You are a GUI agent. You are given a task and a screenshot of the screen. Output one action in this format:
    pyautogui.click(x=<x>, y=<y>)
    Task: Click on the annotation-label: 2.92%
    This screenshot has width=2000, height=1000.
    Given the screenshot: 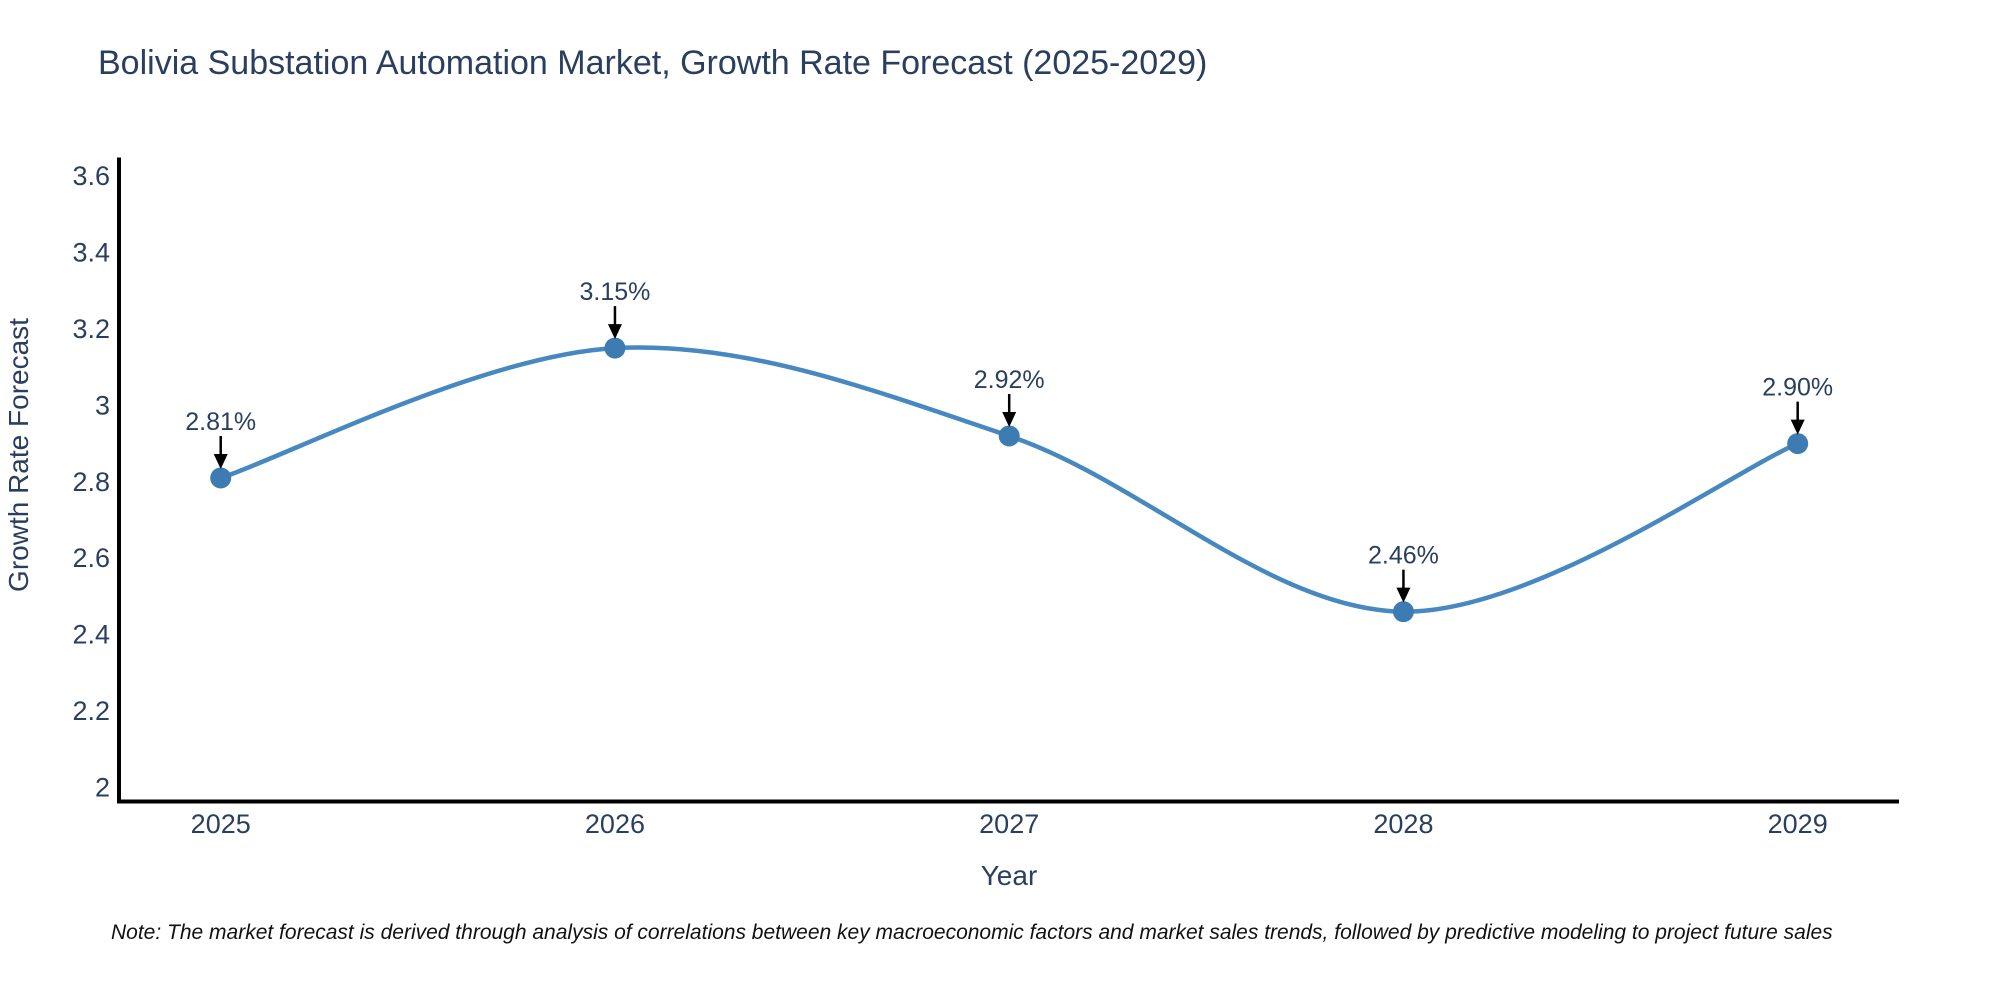 What is the action you would take?
    pyautogui.click(x=1009, y=380)
    